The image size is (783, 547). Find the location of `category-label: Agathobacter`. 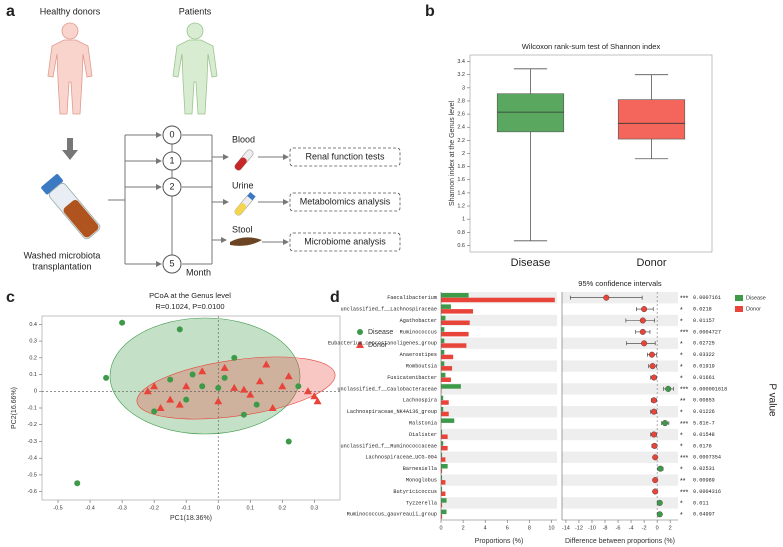

category-label: Agathobacter is located at coordinates (418, 321).